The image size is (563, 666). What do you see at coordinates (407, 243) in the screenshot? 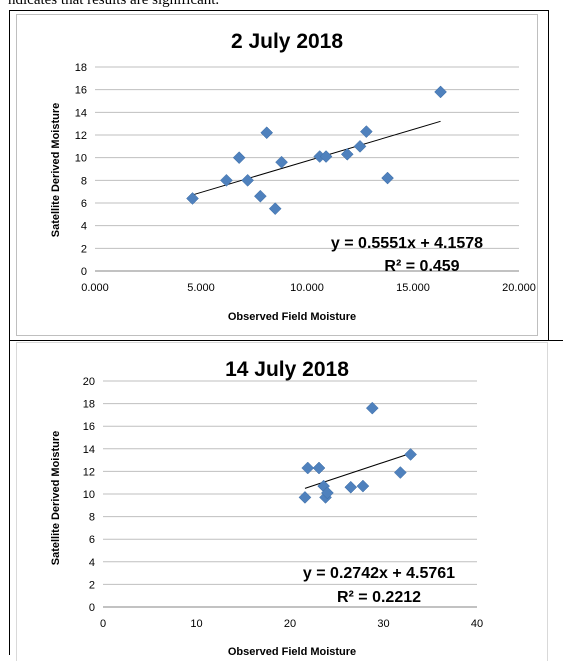
I see `equation-label: y = 0.5551x + 4.1578` at bounding box center [407, 243].